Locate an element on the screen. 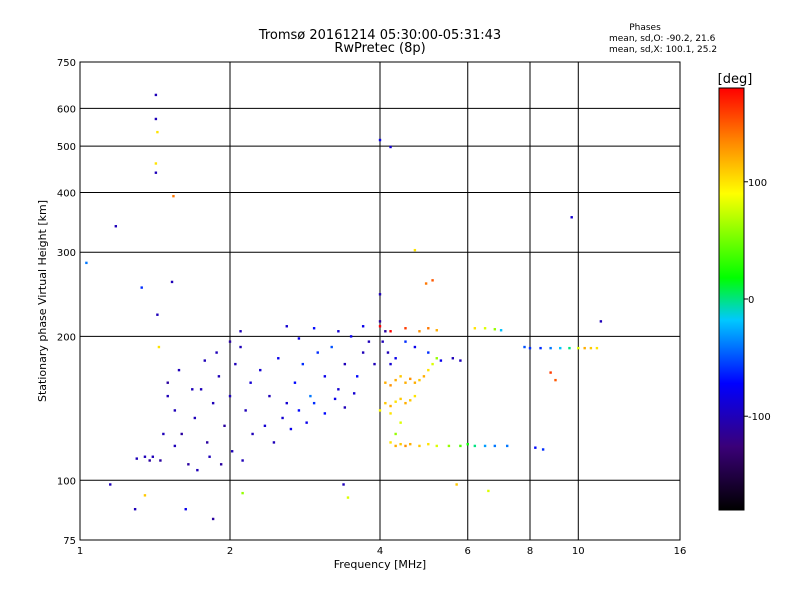 The image size is (800, 600). y-tick-label: 750 is located at coordinates (66, 63).